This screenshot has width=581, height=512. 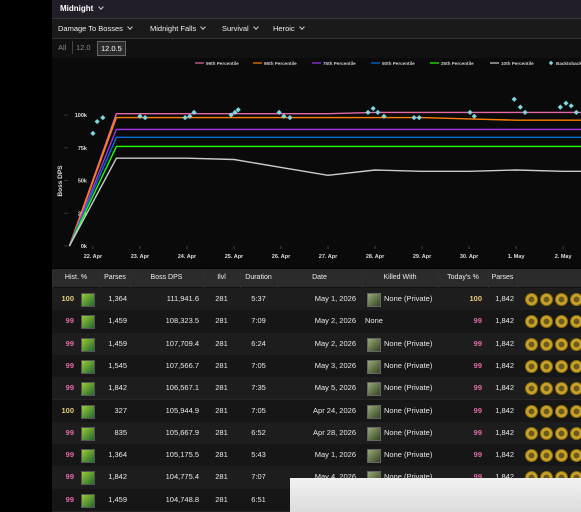 I want to click on column-header: Ilvl, so click(x=221, y=277).